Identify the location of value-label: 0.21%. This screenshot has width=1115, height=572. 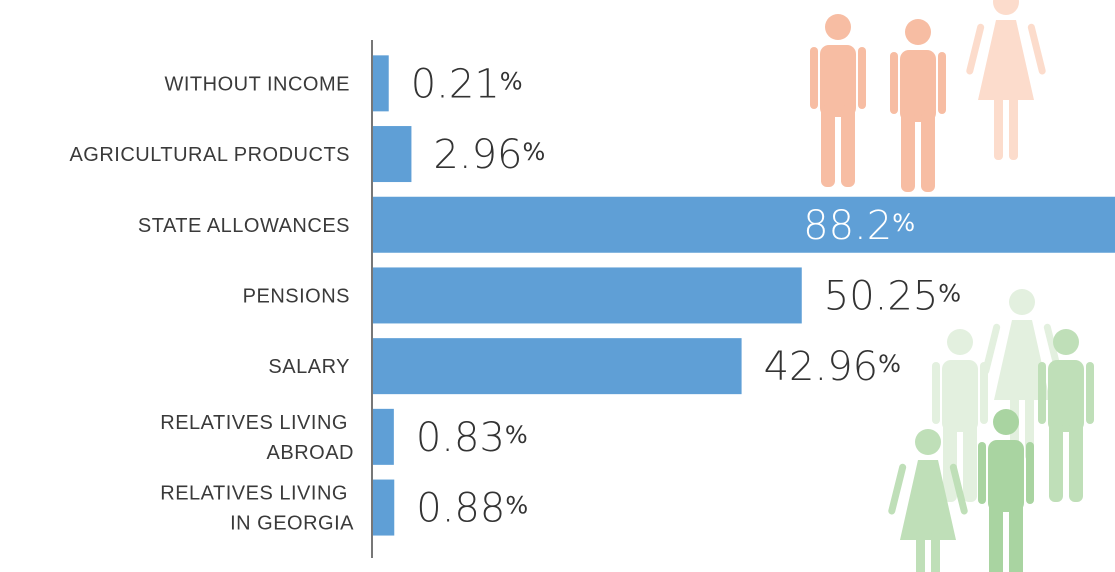
(467, 84).